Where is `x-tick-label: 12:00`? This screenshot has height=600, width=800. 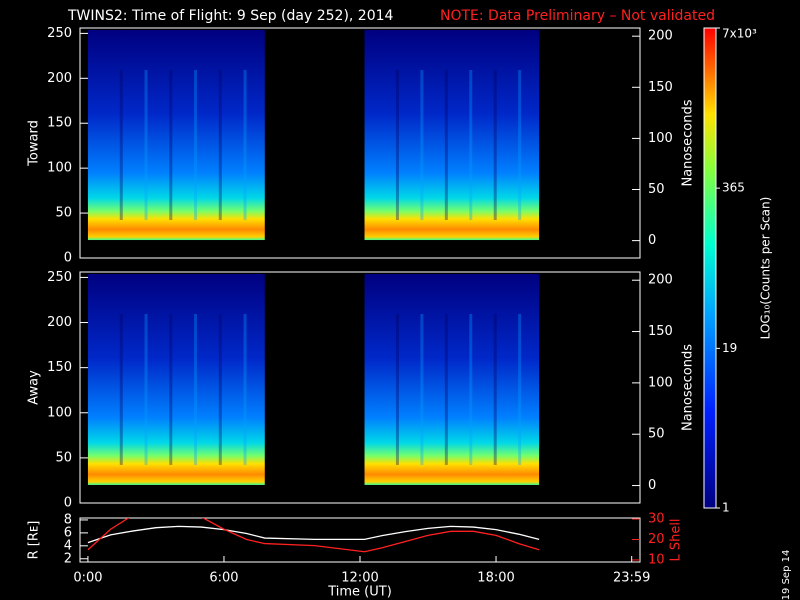 x-tick-label: 12:00 is located at coordinates (359, 578).